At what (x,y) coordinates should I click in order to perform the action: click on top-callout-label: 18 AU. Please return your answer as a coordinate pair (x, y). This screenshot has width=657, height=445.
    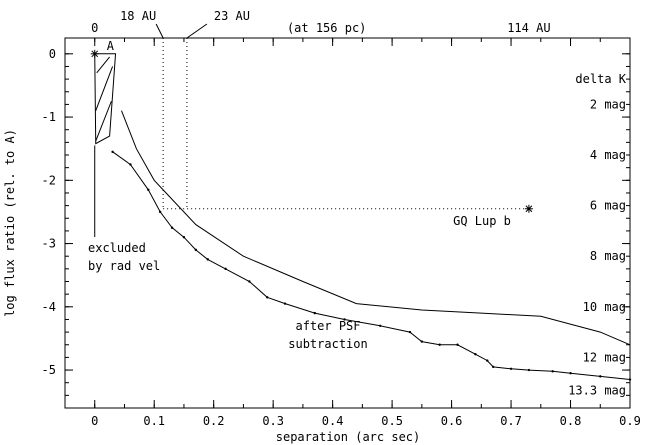
    Looking at the image, I should click on (138, 16).